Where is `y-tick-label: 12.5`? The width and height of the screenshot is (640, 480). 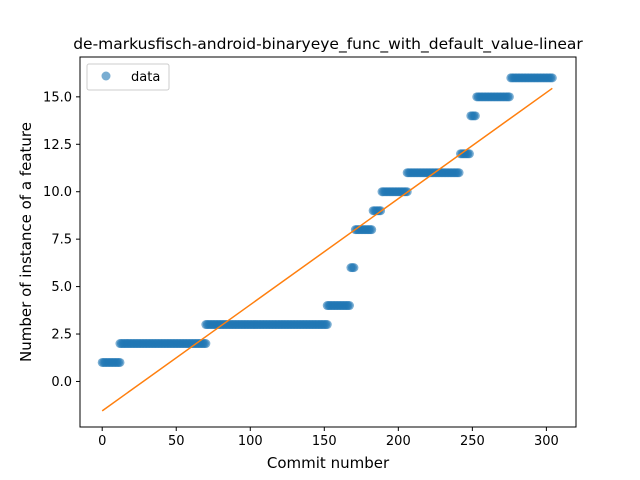 y-tick-label: 12.5 is located at coordinates (57, 145).